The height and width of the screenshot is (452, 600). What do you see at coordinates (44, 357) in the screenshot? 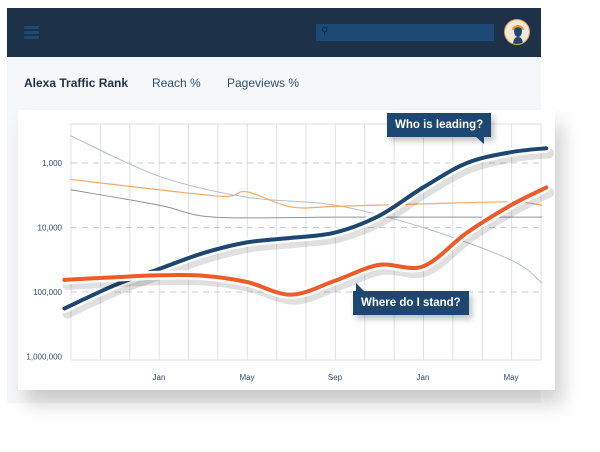
I see `y-tick-label: 1,000,000` at bounding box center [44, 357].